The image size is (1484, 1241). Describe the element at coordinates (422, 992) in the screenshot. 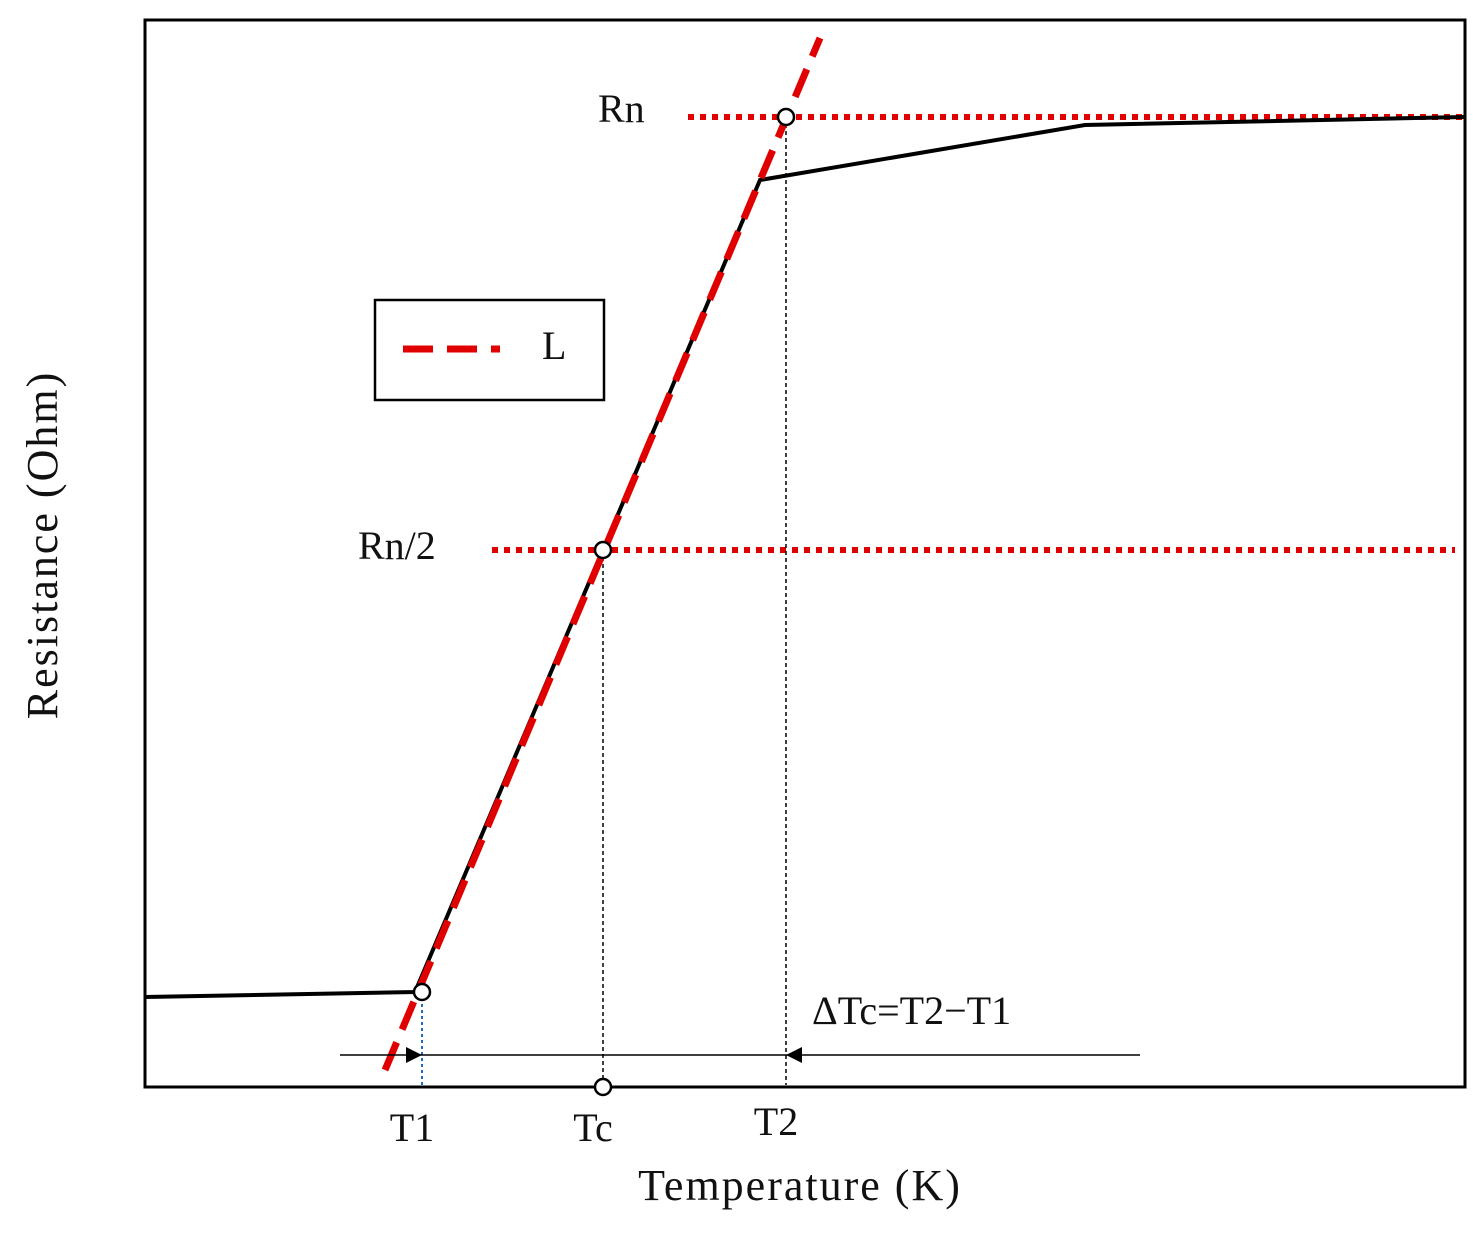

I see `t1-point` at that location.